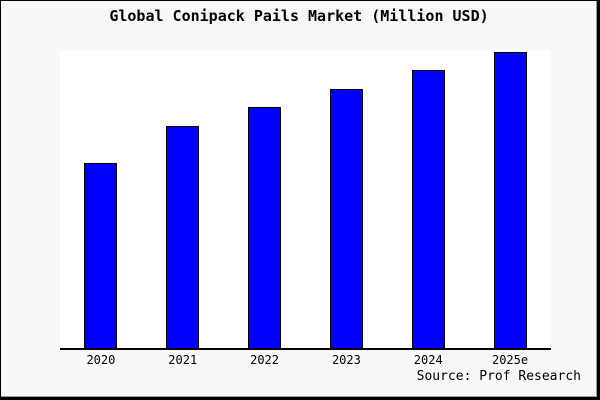 This screenshot has height=400, width=600. I want to click on x-tick-label-2022: 2022, so click(265, 360).